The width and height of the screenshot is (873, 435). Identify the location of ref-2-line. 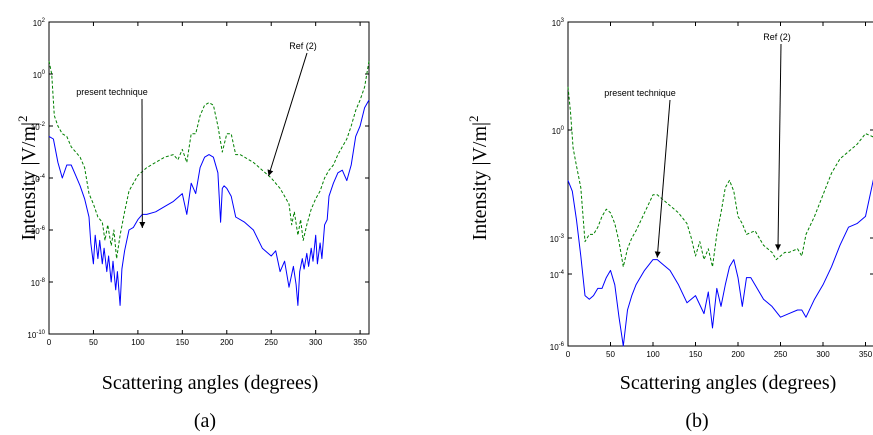
(720, 177).